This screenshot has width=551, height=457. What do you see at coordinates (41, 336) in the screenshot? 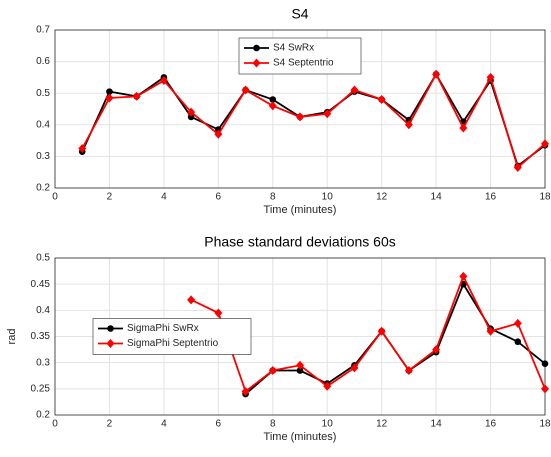
I see `y-tick-label: 0.35` at bounding box center [41, 336].